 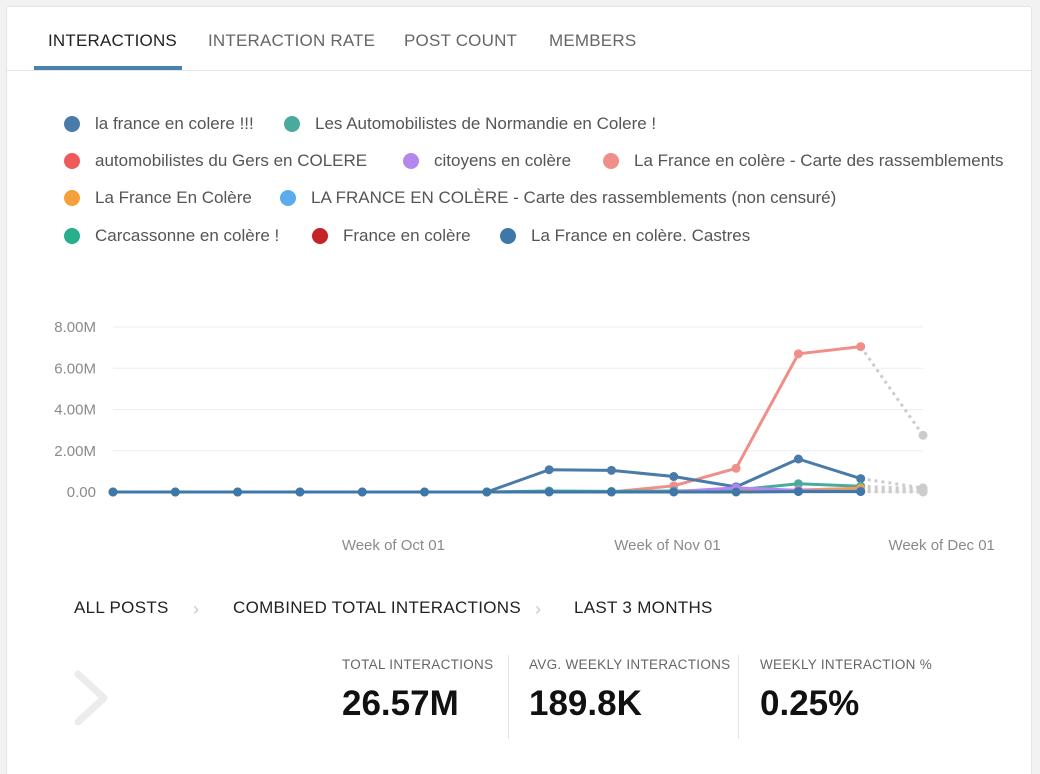 What do you see at coordinates (667, 545) in the screenshot?
I see `x-tick-label: Week of Nov 01` at bounding box center [667, 545].